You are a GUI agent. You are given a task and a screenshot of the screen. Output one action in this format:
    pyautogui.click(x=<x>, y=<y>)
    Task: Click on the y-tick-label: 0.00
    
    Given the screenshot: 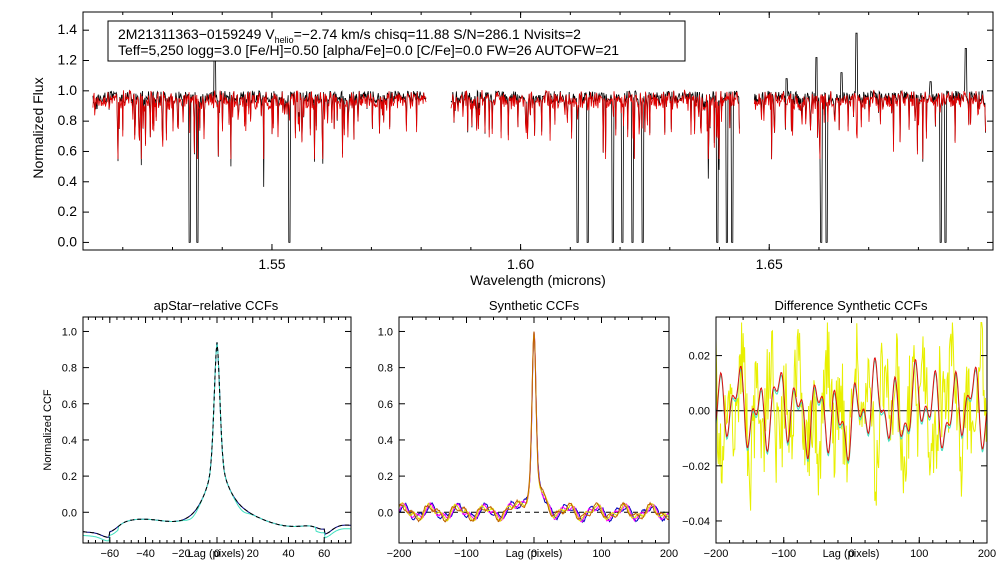 What is the action you would take?
    pyautogui.click(x=699, y=412)
    